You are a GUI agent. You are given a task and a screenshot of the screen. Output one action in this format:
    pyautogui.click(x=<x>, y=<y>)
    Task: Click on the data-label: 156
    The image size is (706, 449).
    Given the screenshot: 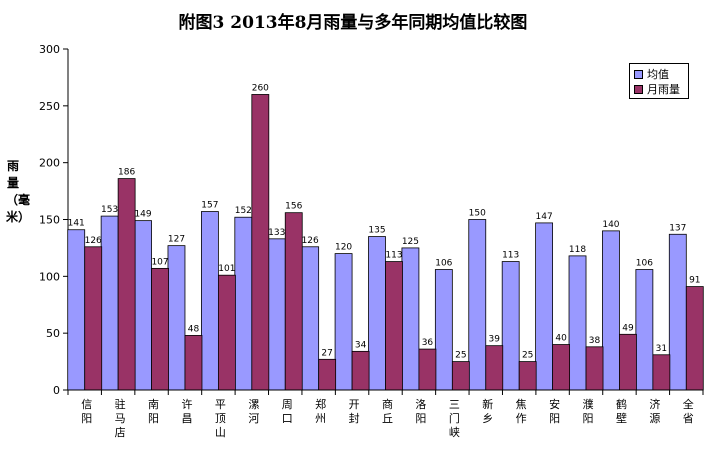 What is the action you would take?
    pyautogui.click(x=293, y=207)
    